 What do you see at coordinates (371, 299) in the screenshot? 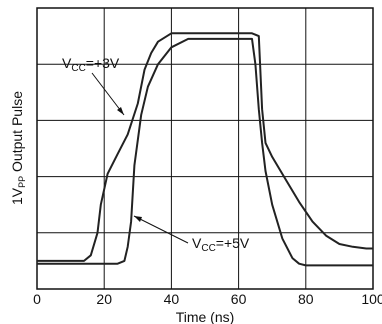
I see `x-tick-label: 100` at bounding box center [371, 299].